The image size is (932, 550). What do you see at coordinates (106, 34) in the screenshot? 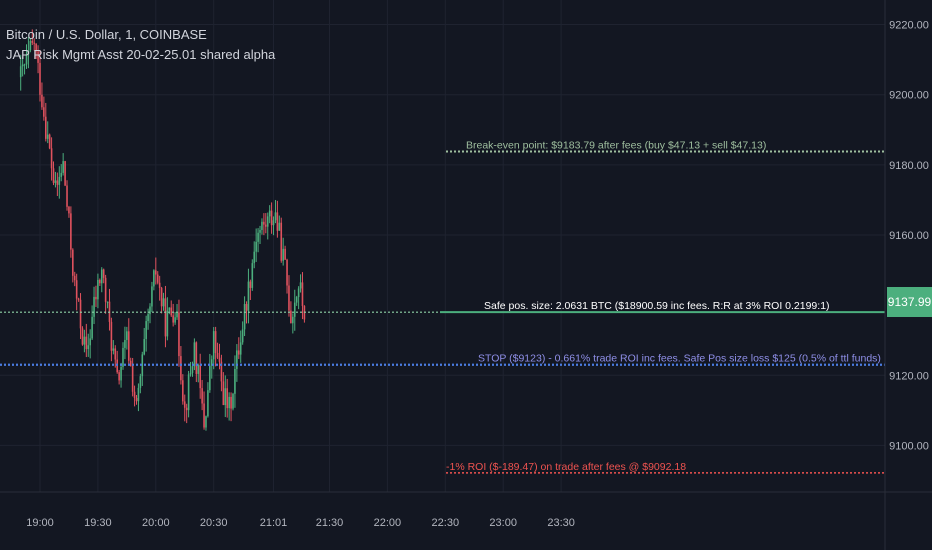
I see `symbol-title: Bitcoin / U.S. Dollar, 1, COINBASE` at bounding box center [106, 34].